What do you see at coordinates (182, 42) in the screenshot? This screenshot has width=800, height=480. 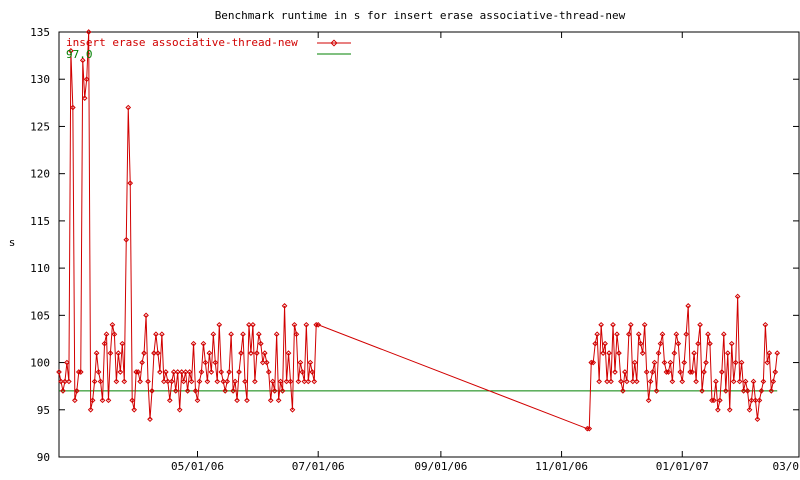 I see `legend-series-label: insert erase associative-thread-new` at bounding box center [182, 42].